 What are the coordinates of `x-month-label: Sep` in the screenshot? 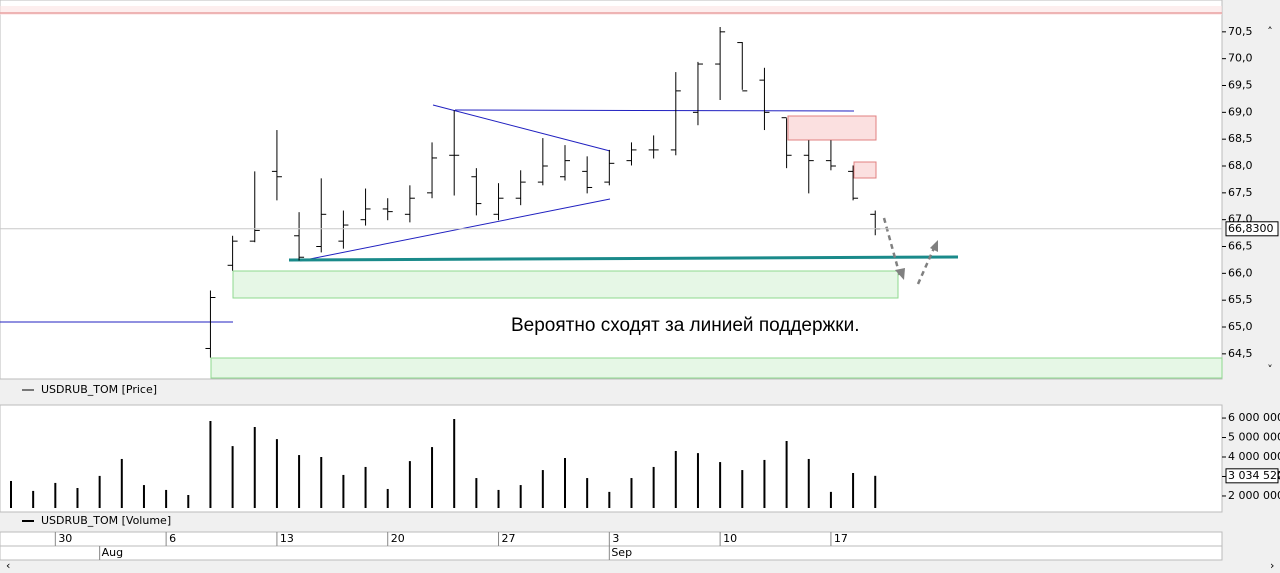 It's located at (621, 552).